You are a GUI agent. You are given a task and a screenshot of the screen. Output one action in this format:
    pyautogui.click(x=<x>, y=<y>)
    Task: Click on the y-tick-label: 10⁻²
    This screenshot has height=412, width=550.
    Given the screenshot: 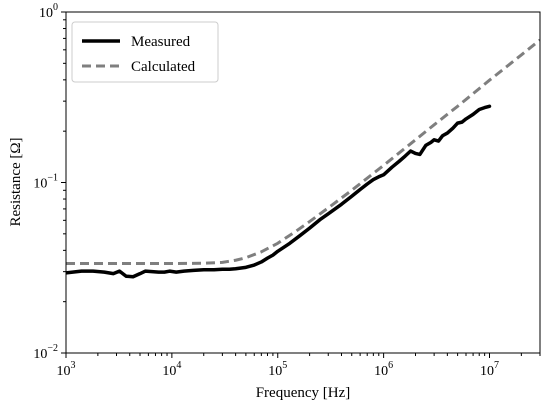 What is the action you would take?
    pyautogui.click(x=45, y=352)
    